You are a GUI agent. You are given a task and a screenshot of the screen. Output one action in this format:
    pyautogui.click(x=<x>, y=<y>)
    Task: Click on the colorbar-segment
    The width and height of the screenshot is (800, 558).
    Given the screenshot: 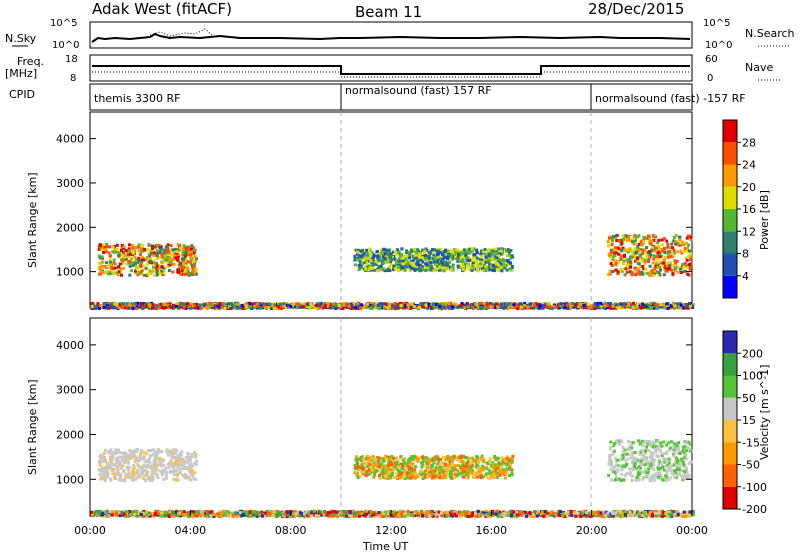 What is the action you would take?
    pyautogui.click(x=730, y=131)
    